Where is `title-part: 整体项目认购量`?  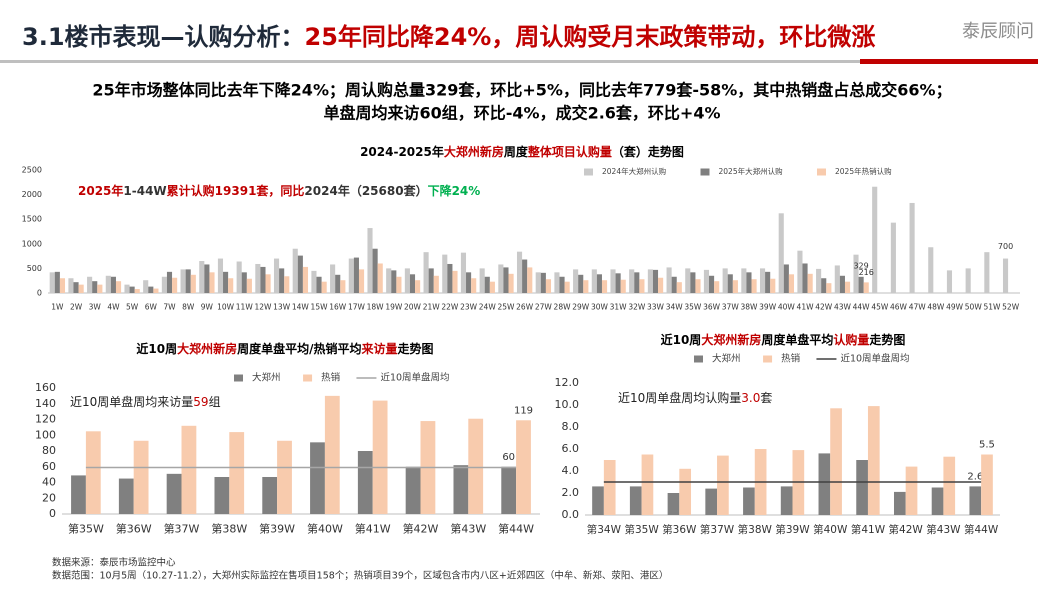 title-part: 整体项目认购量 is located at coordinates (569, 151).